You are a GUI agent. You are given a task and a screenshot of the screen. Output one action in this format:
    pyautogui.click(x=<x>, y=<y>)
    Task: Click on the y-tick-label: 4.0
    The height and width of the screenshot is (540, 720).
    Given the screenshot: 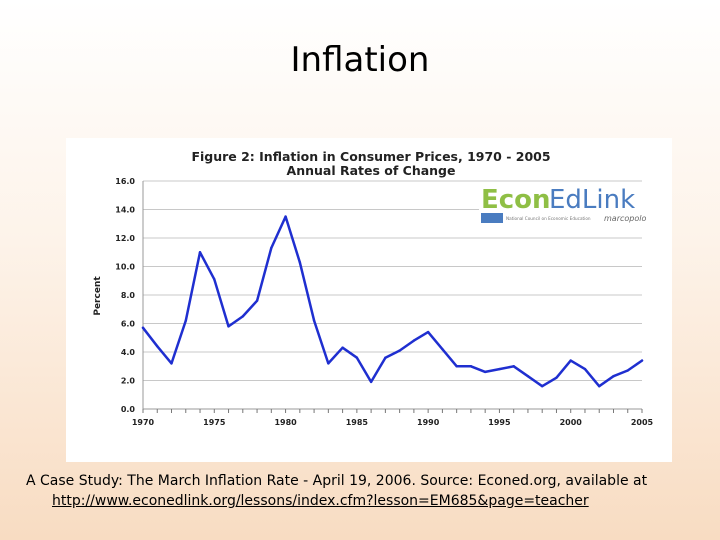 What is the action you would take?
    pyautogui.click(x=128, y=352)
    